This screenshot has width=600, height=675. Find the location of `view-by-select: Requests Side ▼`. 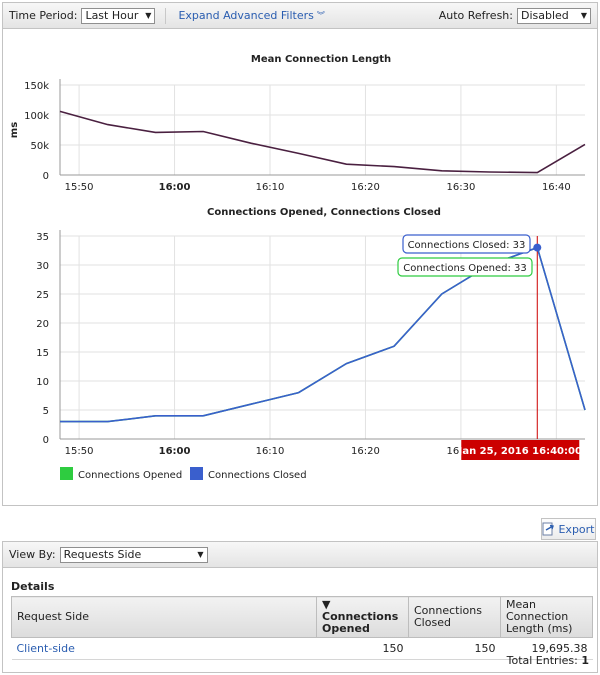

view-by-select: Requests Side ▼ is located at coordinates (133, 554).